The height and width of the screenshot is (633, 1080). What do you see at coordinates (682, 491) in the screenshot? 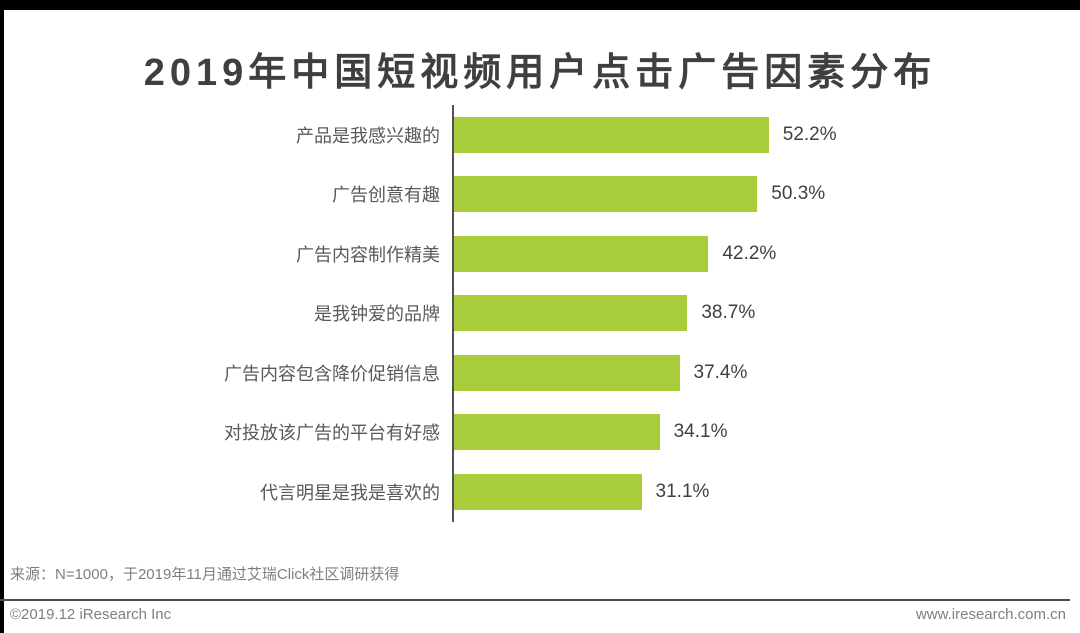
I see `value-label: 31.1%` at bounding box center [682, 491].